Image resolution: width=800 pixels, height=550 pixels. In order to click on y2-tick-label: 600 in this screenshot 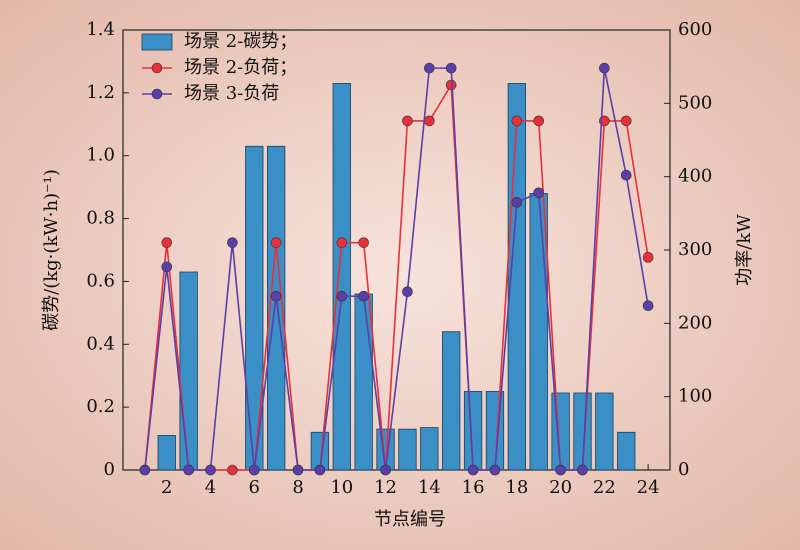, I will do `click(695, 29)`.